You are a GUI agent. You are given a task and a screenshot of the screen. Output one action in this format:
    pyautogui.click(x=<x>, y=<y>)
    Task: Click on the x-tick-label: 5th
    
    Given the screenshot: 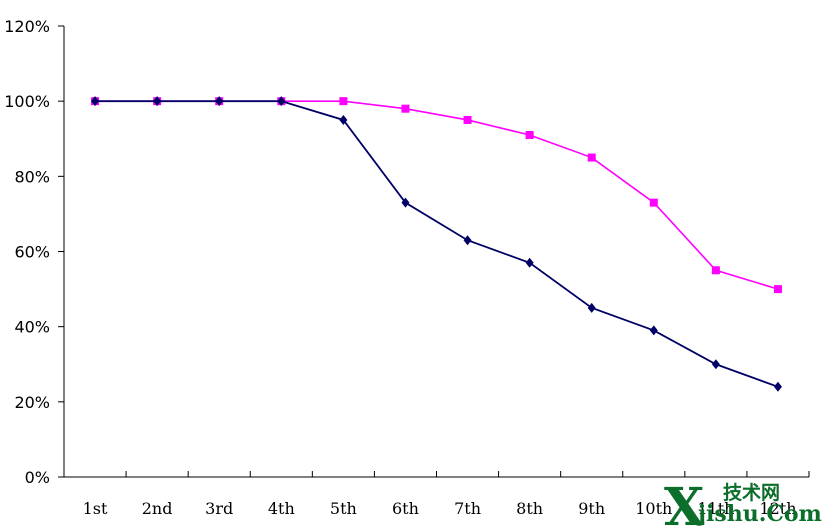 What is the action you would take?
    pyautogui.click(x=343, y=508)
    